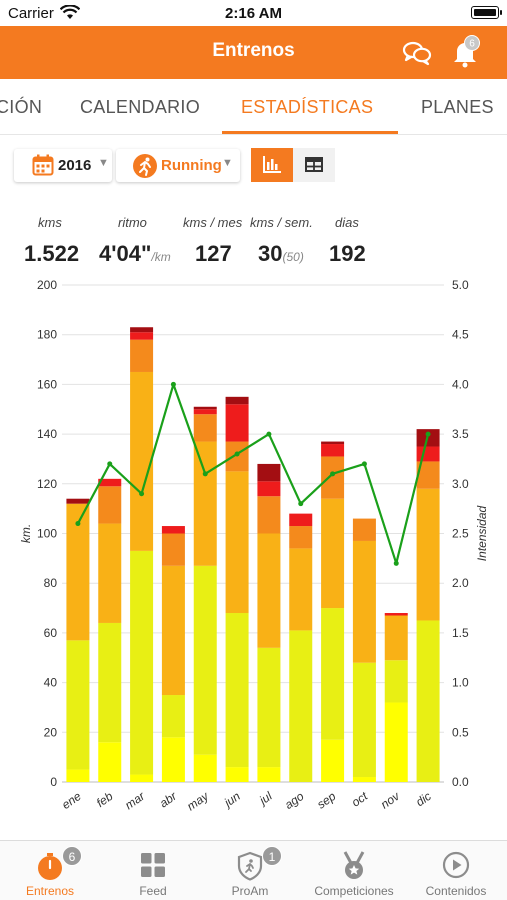  Describe the element at coordinates (135, 800) in the screenshot. I see `x-tick-label: mar` at that location.